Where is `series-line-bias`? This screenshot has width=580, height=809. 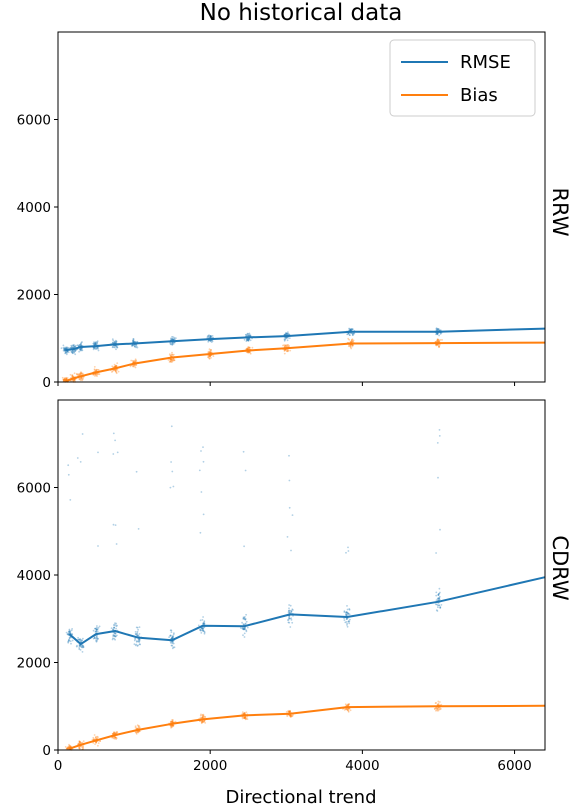 series-line-bias is located at coordinates (305, 362).